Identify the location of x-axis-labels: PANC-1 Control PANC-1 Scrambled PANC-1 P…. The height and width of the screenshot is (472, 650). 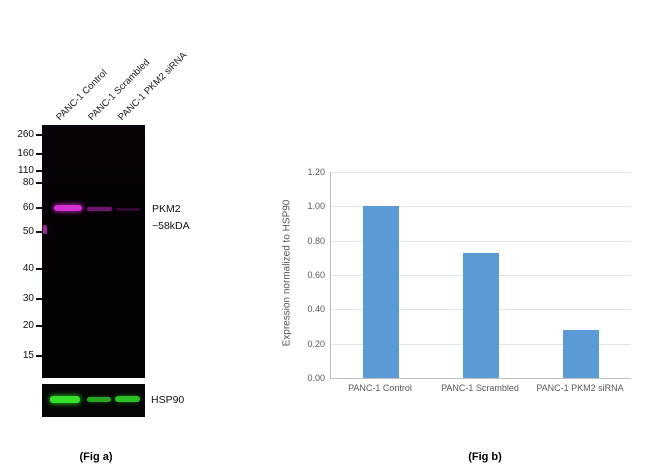
(480, 388).